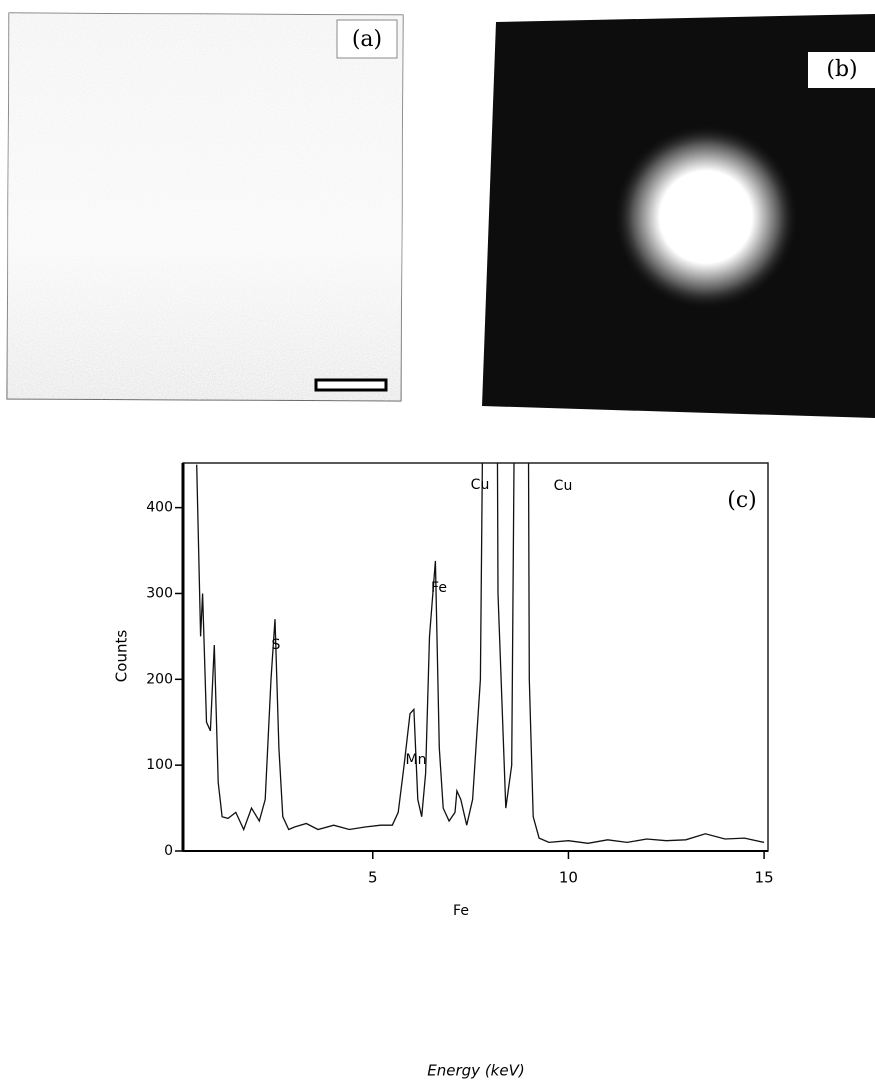 The image size is (875, 1091). Describe the element at coordinates (159, 508) in the screenshot. I see `y-tick-label: 400` at that location.